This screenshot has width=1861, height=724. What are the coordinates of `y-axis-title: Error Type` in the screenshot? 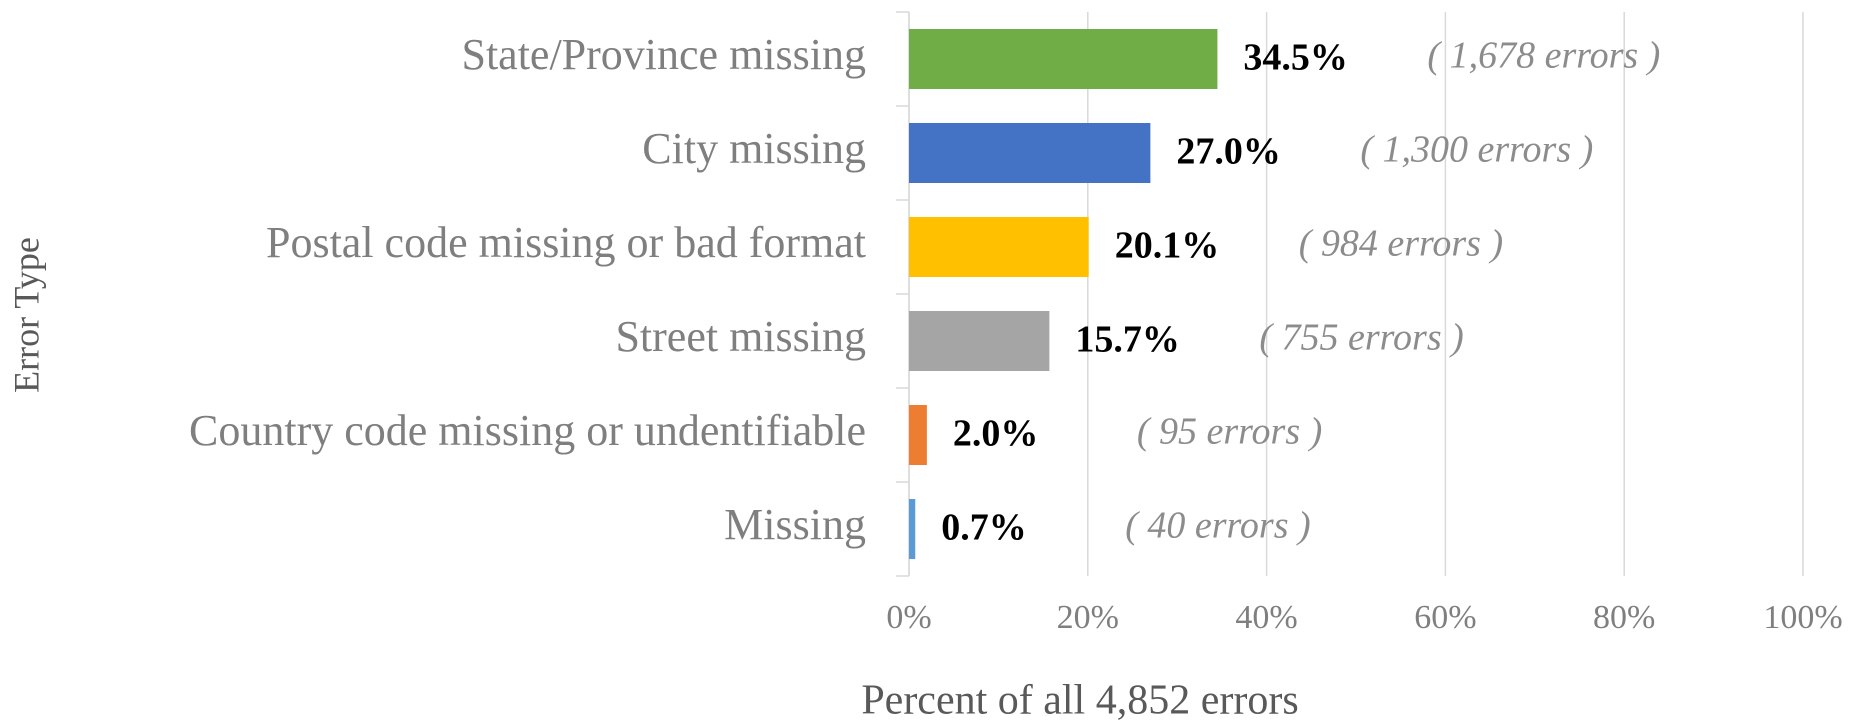 It's located at (26, 315).